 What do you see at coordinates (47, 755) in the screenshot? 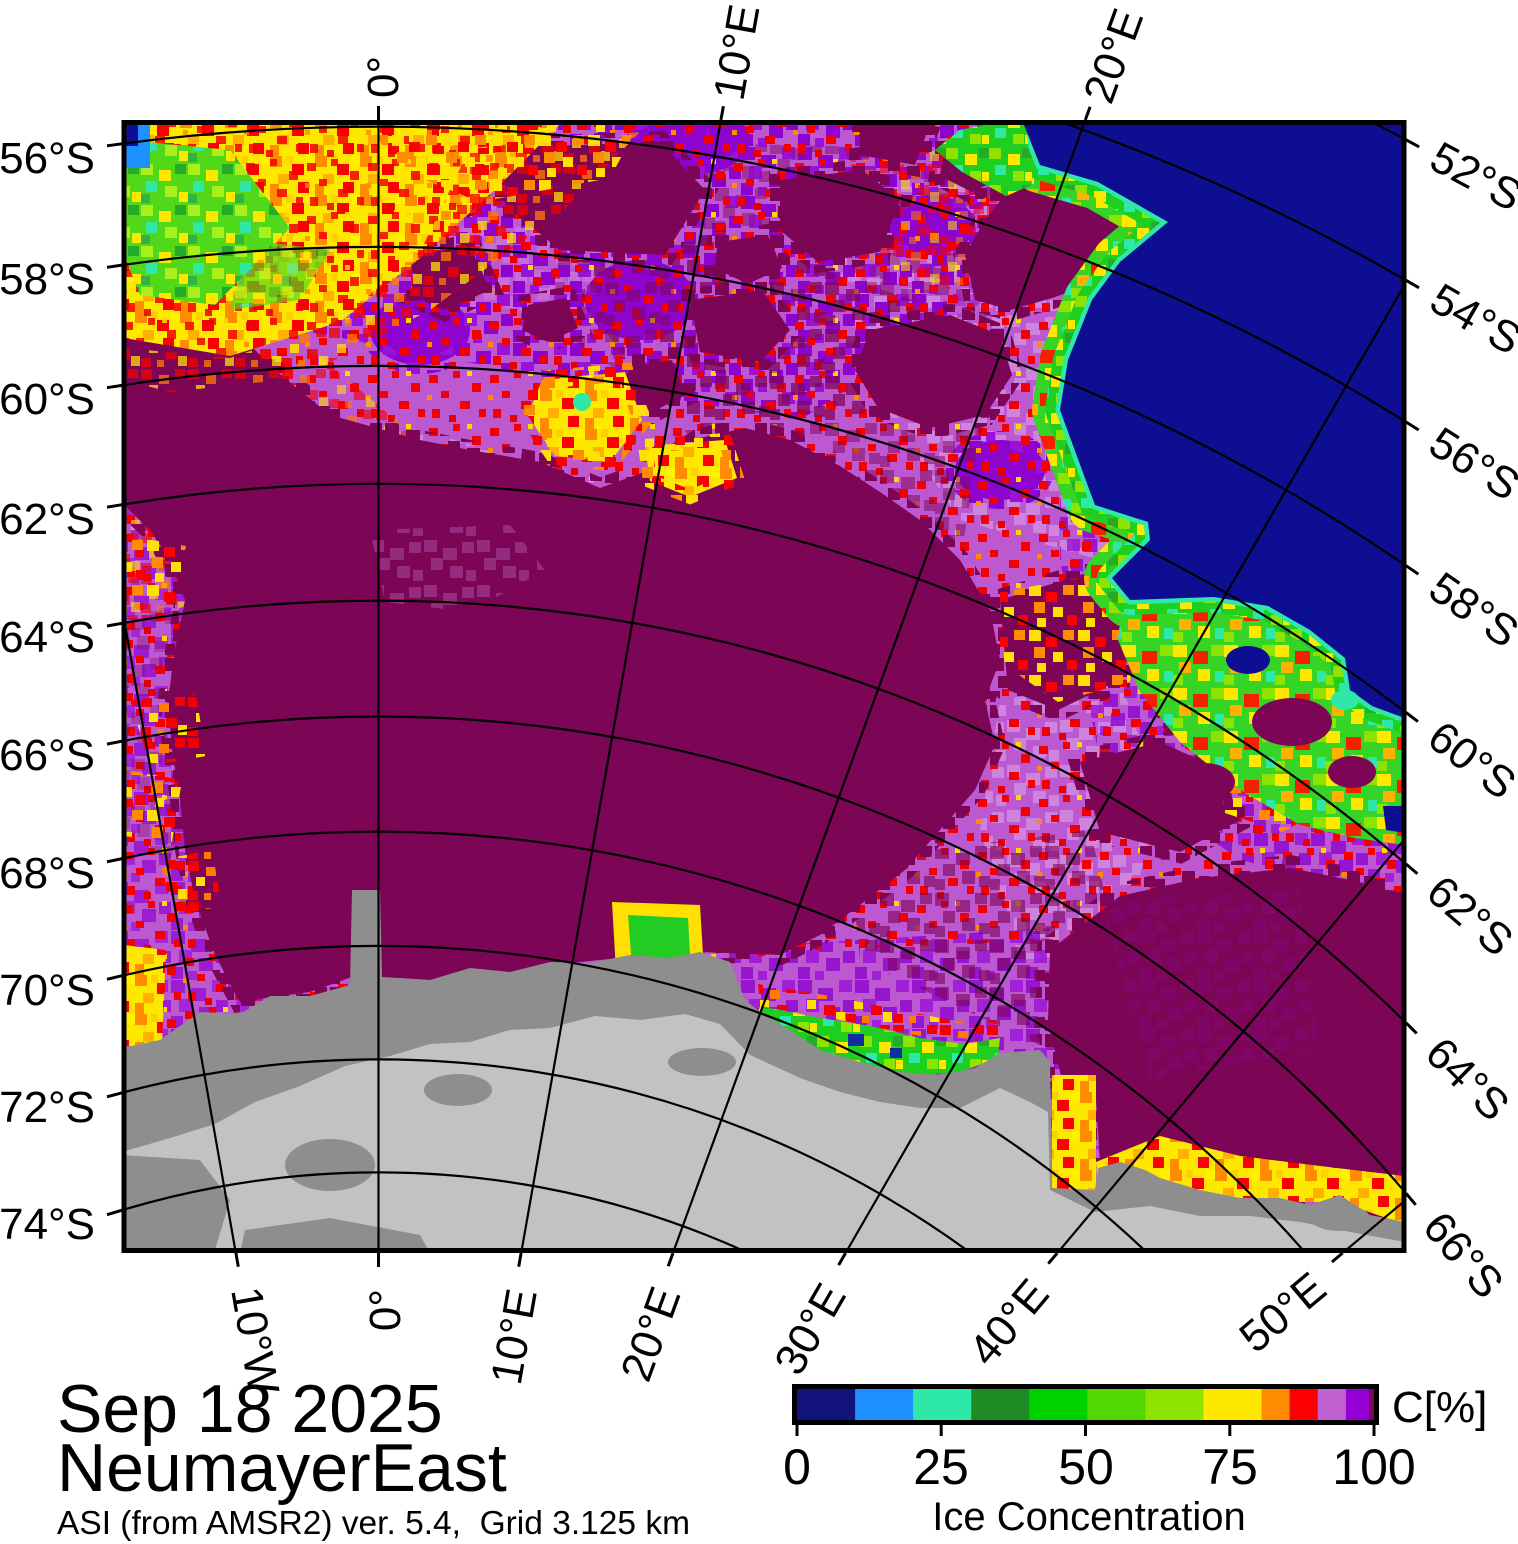
I see `svg-text: 66°S` at bounding box center [47, 755].